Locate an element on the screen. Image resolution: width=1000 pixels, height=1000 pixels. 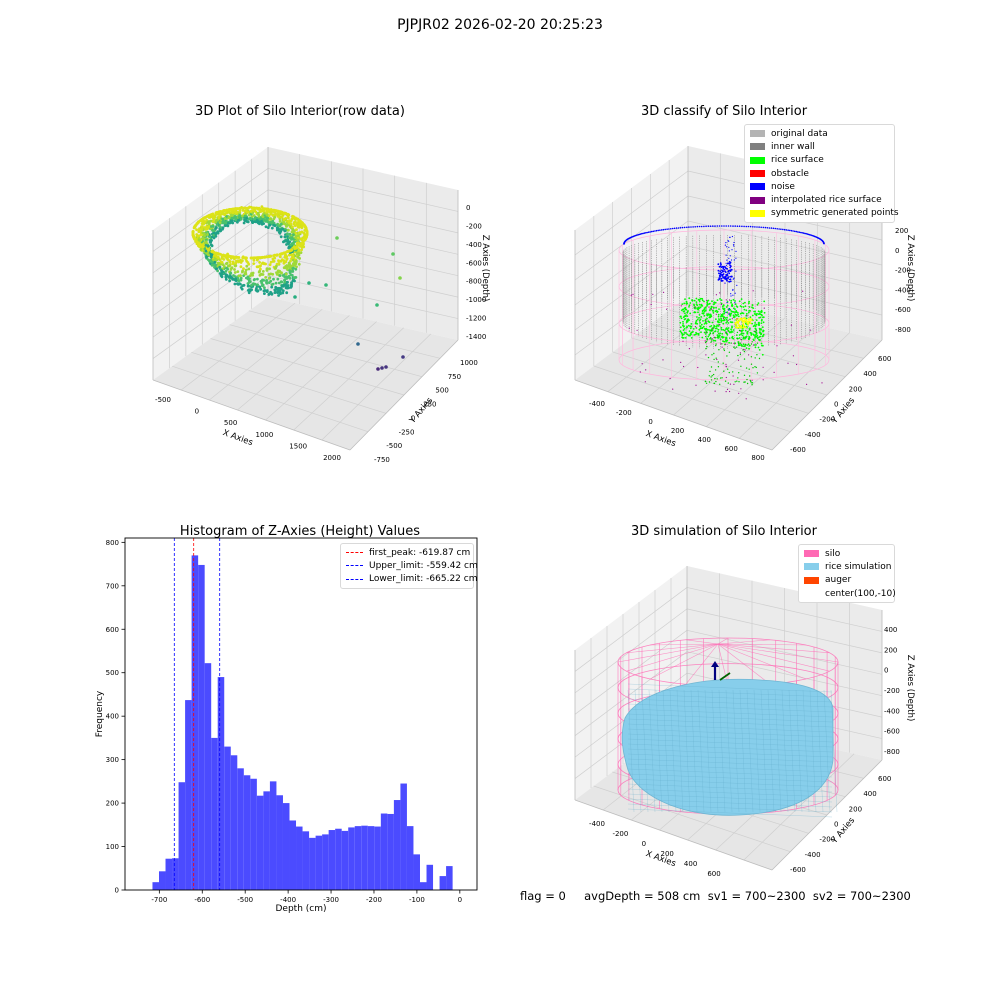
axis-edge is located at coordinates (251, 415).